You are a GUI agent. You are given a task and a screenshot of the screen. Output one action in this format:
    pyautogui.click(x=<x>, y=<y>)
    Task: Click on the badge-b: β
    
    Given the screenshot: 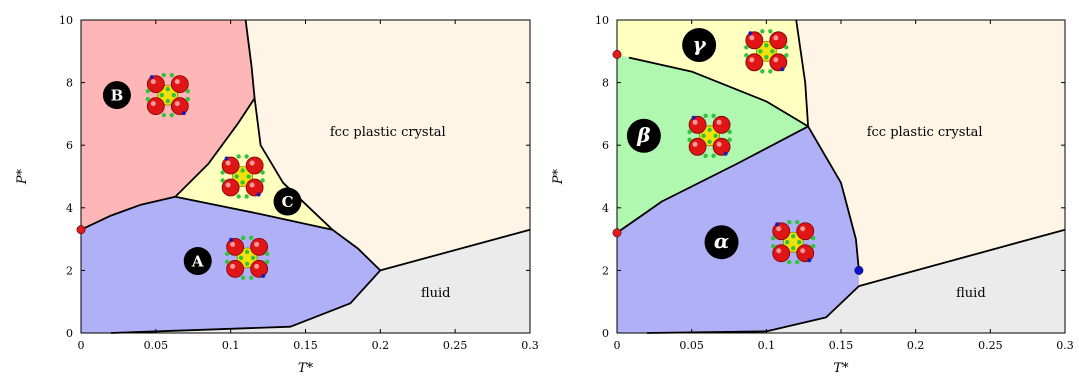 What is the action you would take?
    pyautogui.click(x=643, y=135)
    